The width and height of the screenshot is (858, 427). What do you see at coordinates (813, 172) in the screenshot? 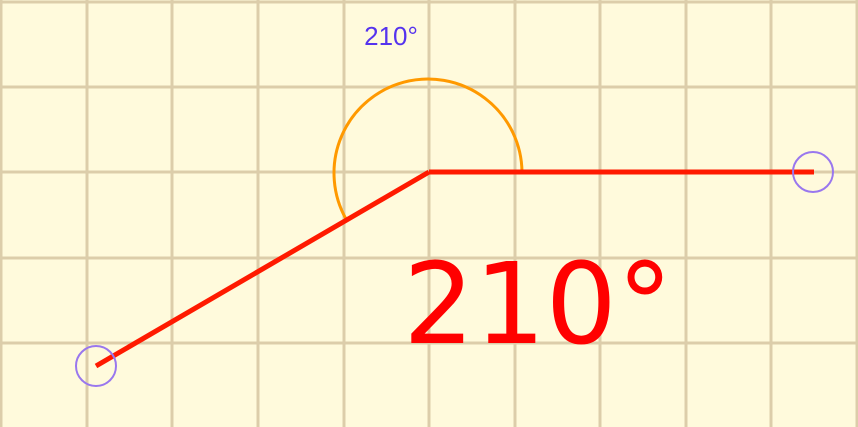
I see `right-arm-handle` at bounding box center [813, 172].